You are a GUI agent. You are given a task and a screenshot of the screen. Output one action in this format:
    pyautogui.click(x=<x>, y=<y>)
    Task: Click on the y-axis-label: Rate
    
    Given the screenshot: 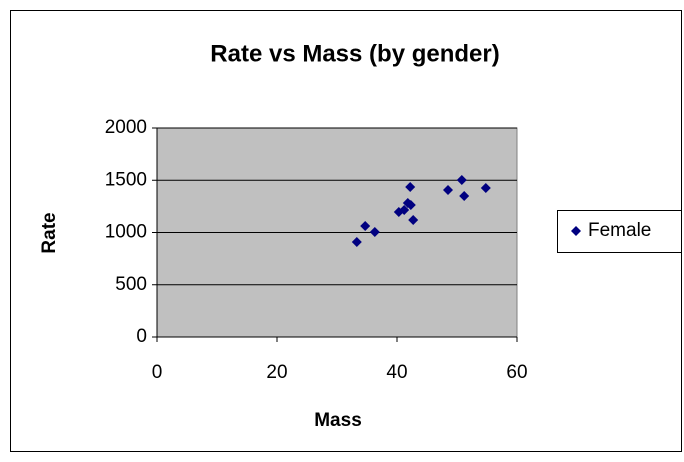 What is the action you would take?
    pyautogui.click(x=49, y=232)
    